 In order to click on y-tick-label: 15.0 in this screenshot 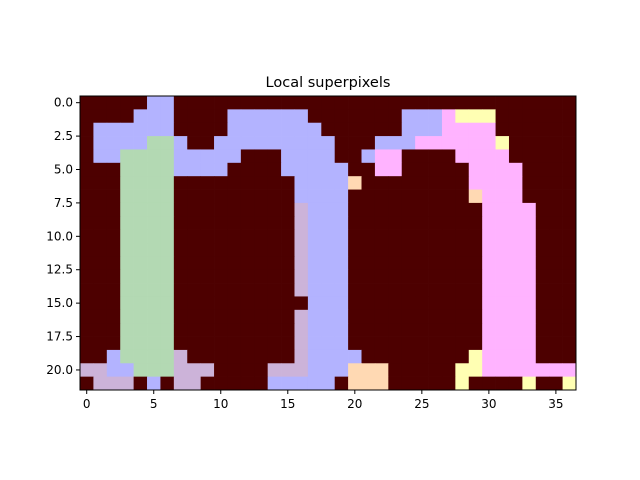, I will do `click(59, 303)`.